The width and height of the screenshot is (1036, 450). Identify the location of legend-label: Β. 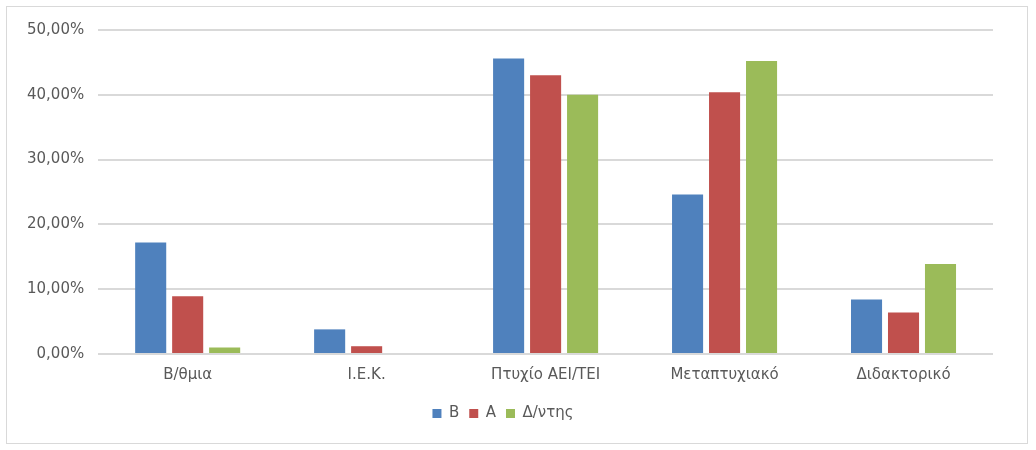
(454, 412).